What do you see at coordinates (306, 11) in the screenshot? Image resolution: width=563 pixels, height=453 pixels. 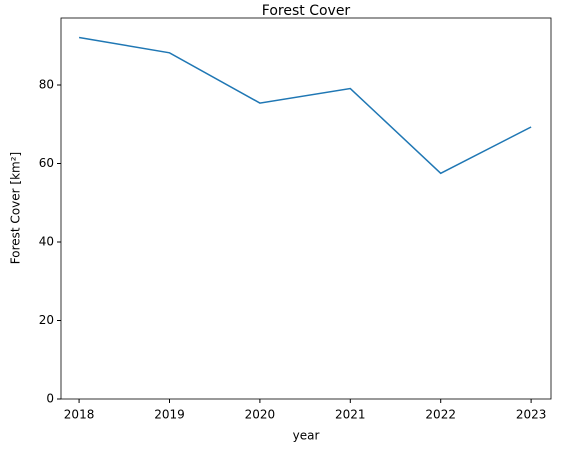 I see `chart-title: Forest Cover` at bounding box center [306, 11].